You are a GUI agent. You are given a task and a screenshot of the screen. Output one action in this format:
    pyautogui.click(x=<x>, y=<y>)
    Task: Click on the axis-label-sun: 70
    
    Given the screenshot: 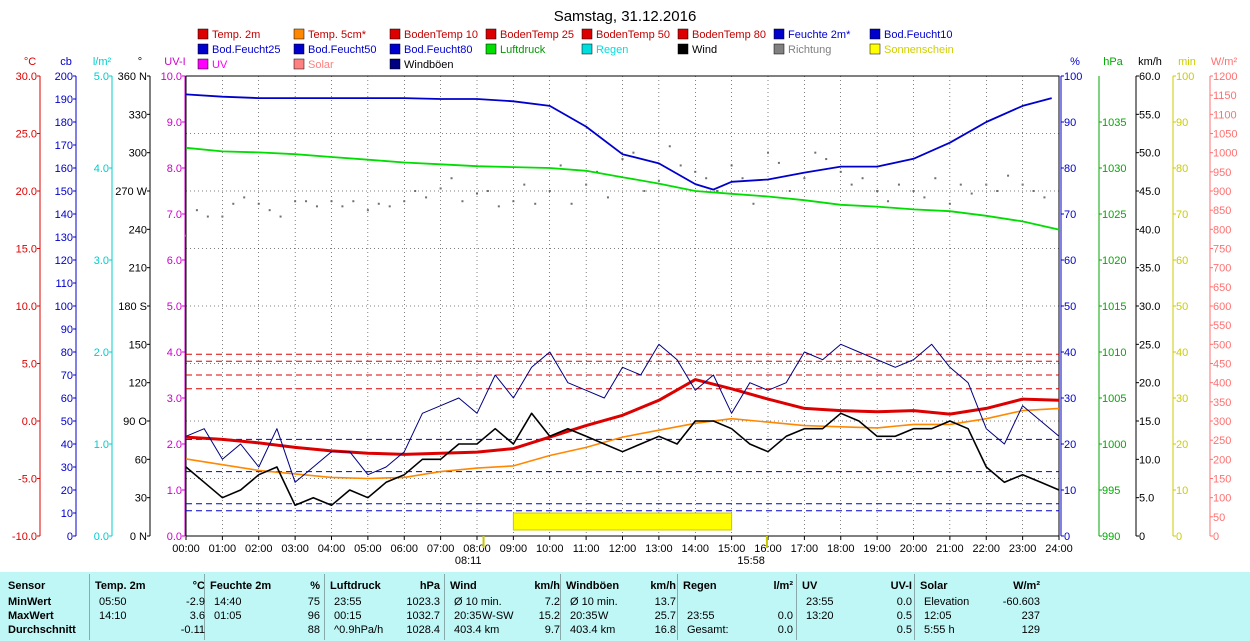 What is the action you would take?
    pyautogui.click(x=1182, y=215)
    